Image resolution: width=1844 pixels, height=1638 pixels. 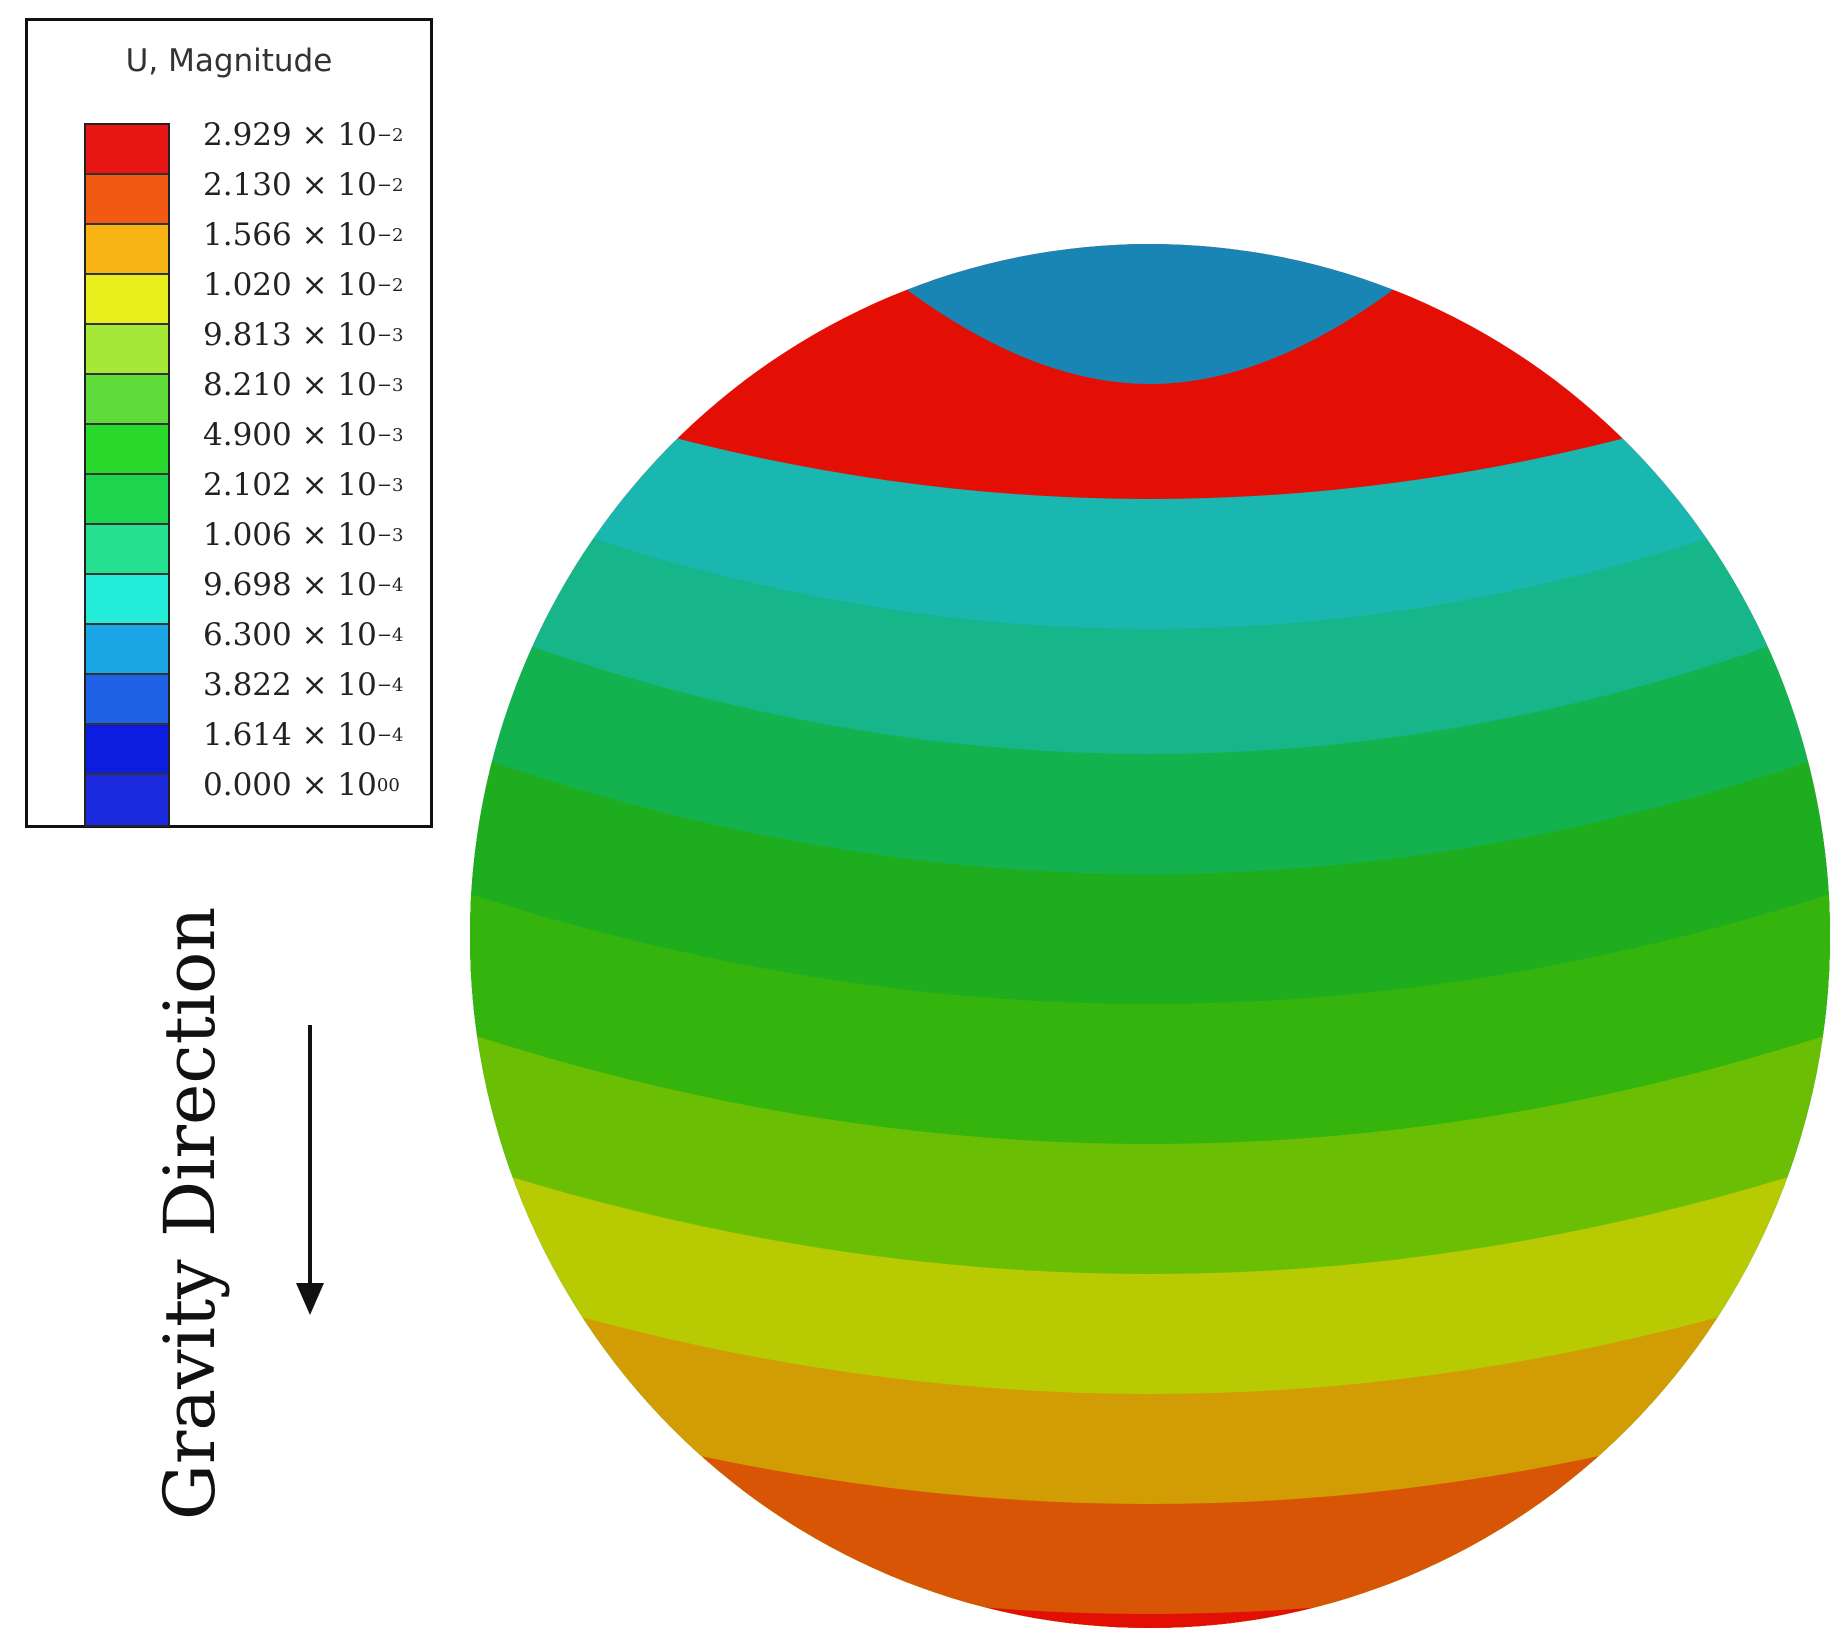 I want to click on legend-value-label: 1.006 × 10−3, so click(x=303, y=535).